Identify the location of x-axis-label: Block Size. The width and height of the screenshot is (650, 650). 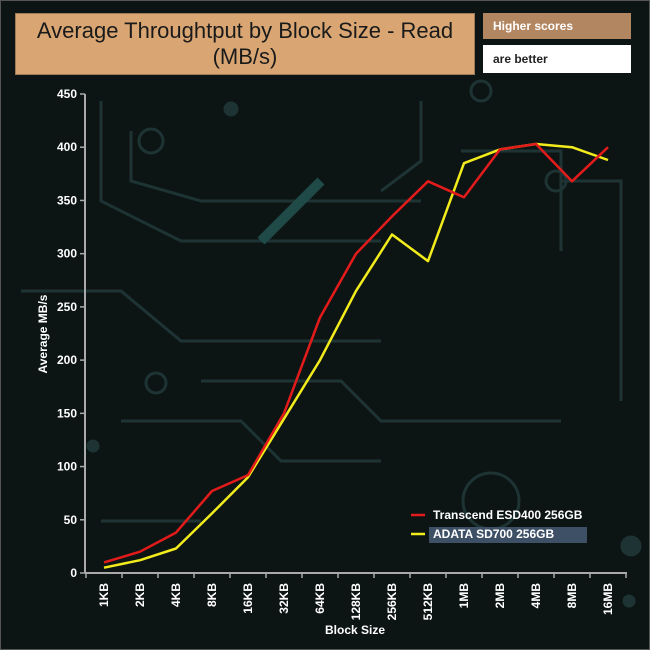
(355, 630).